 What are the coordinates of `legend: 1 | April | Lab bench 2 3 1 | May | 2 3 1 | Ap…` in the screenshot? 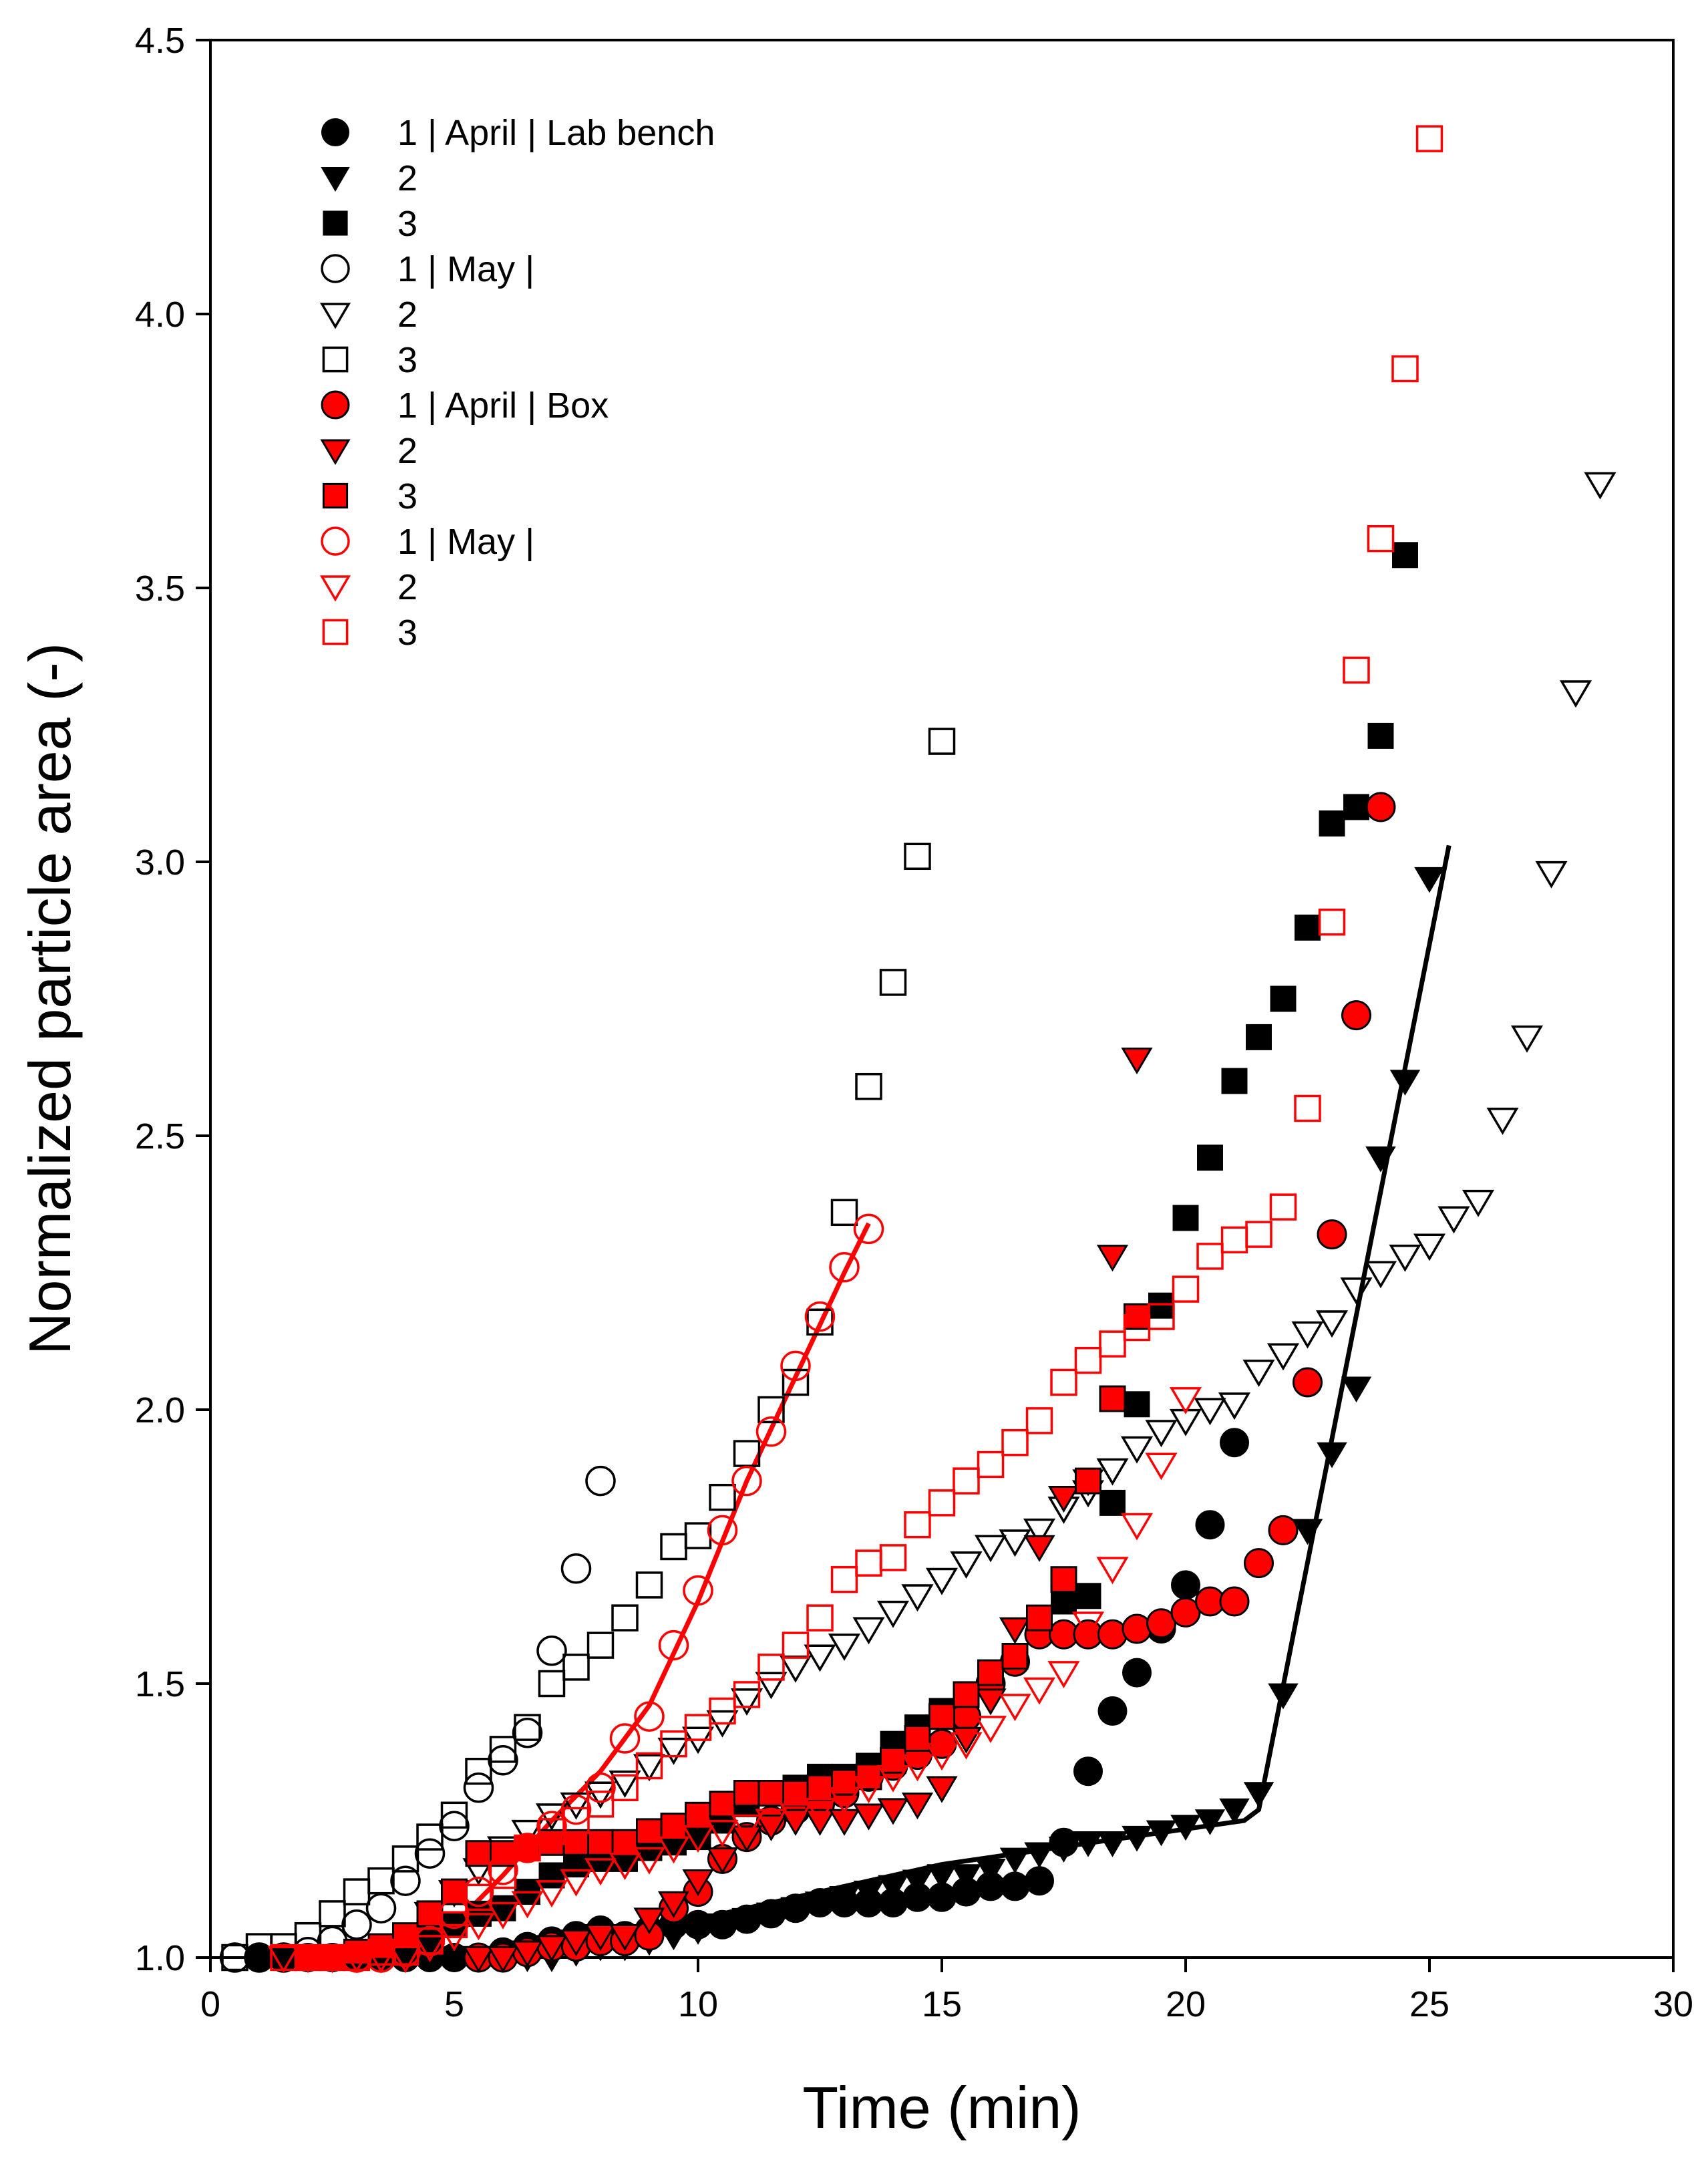 It's located at (517, 383).